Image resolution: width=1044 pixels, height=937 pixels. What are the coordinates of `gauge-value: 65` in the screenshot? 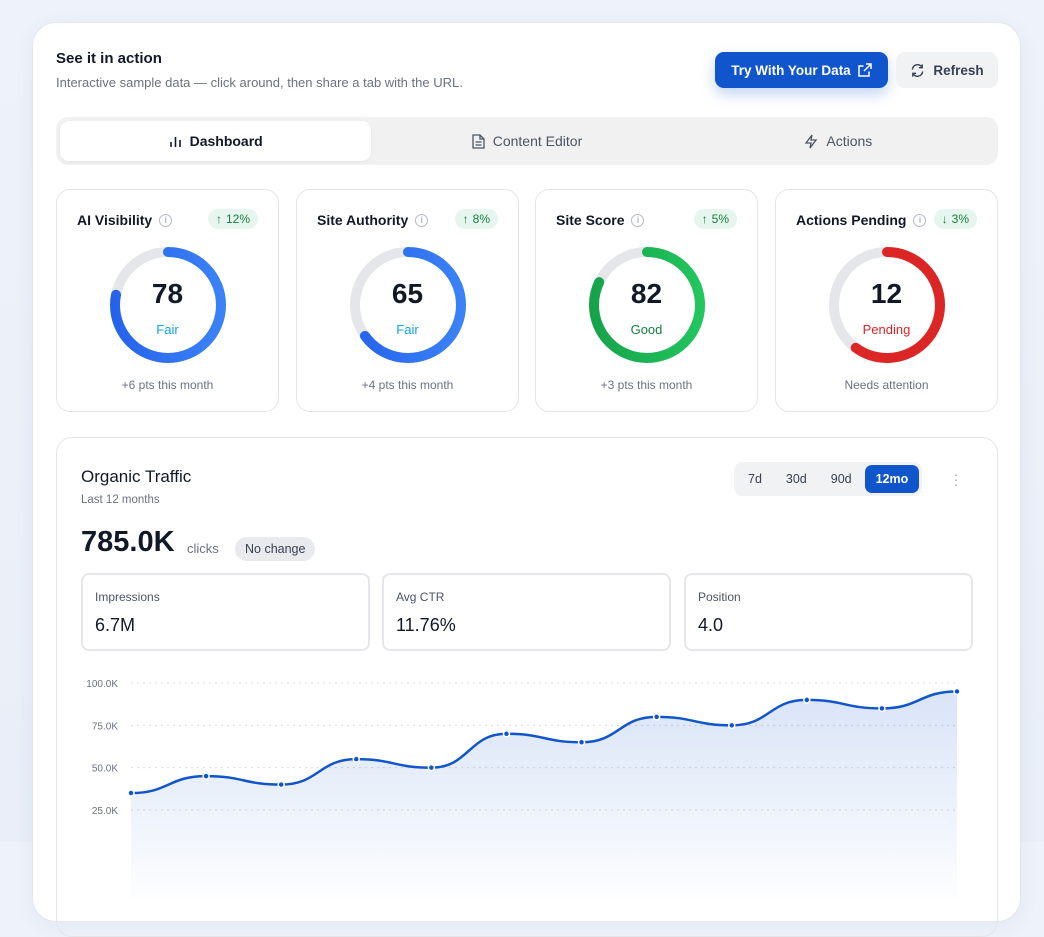 It's located at (407, 293).